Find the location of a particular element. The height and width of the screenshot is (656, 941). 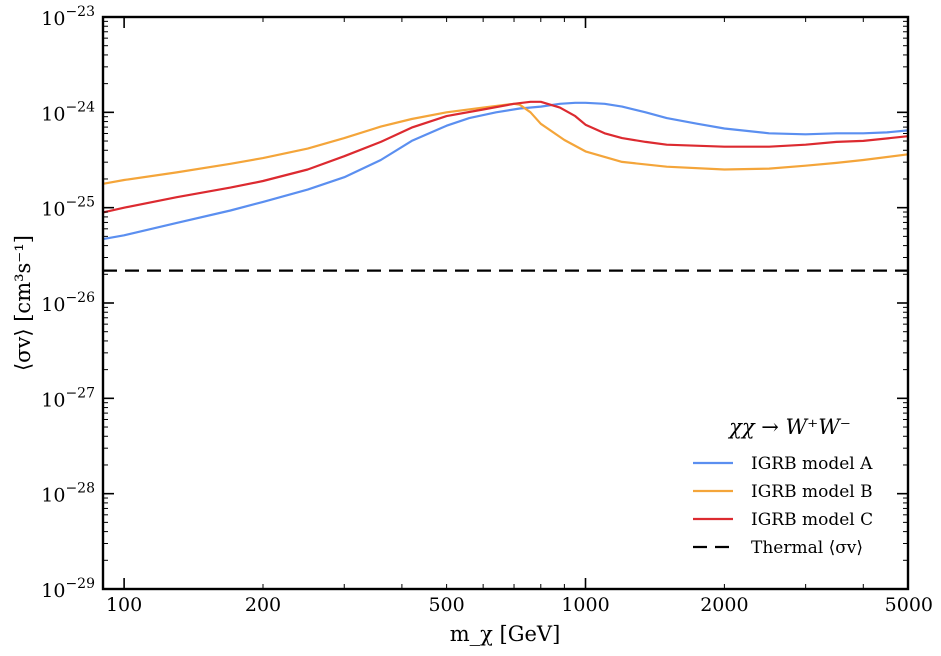

x-tick-label: 1000 is located at coordinates (585, 605).